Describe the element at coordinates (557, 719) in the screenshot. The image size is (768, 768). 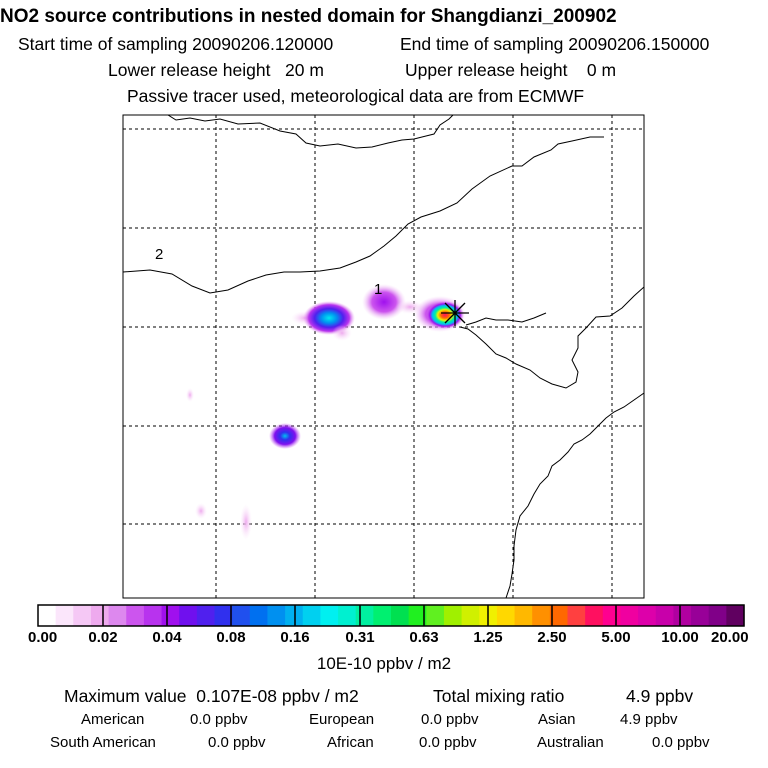
I see `source-name: Asian` at that location.